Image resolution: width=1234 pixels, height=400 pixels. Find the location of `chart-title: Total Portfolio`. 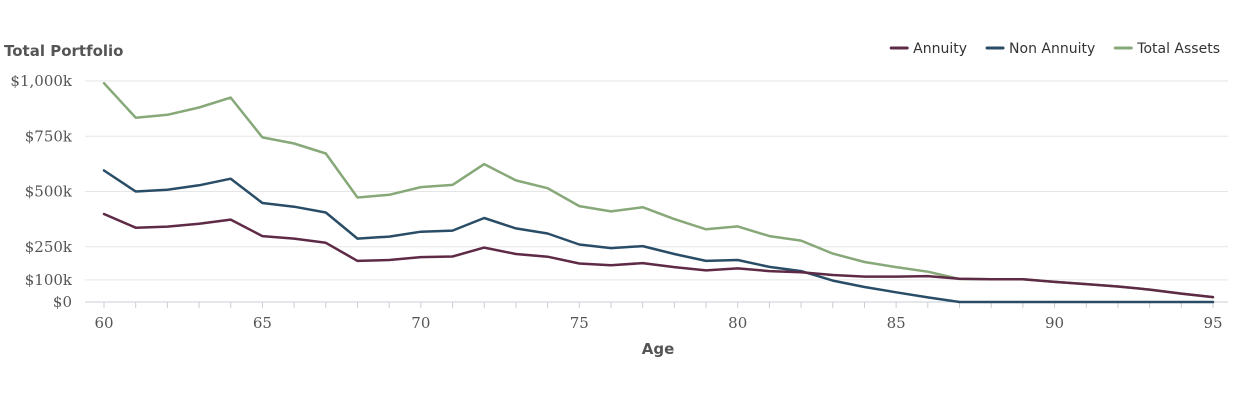

chart-title: Total Portfolio is located at coordinates (64, 51).